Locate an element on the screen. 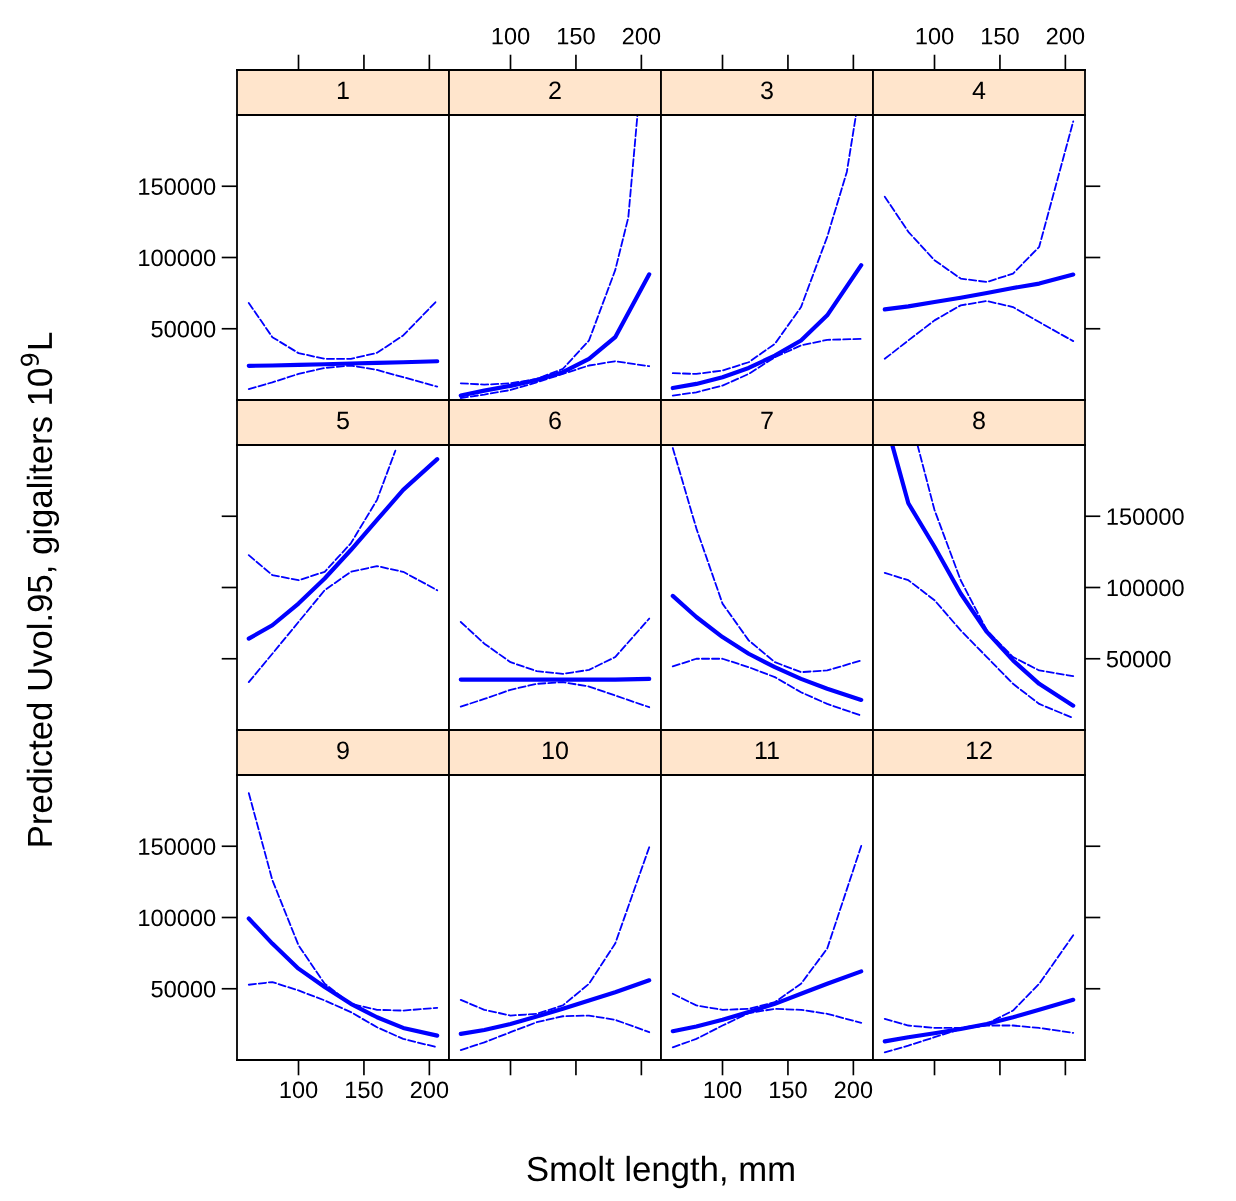 Image resolution: width=1236 pixels, height=1201 pixels. chart-title: 4 is located at coordinates (979, 90).